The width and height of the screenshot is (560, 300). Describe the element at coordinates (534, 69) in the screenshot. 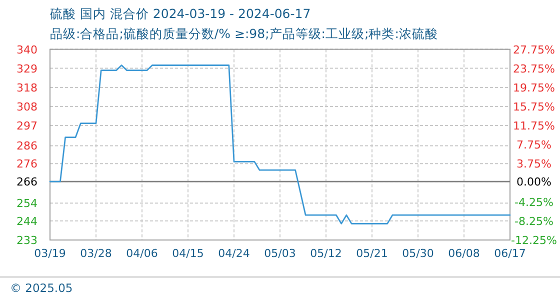

I see `y2-tick-label: 23.75%` at that location.